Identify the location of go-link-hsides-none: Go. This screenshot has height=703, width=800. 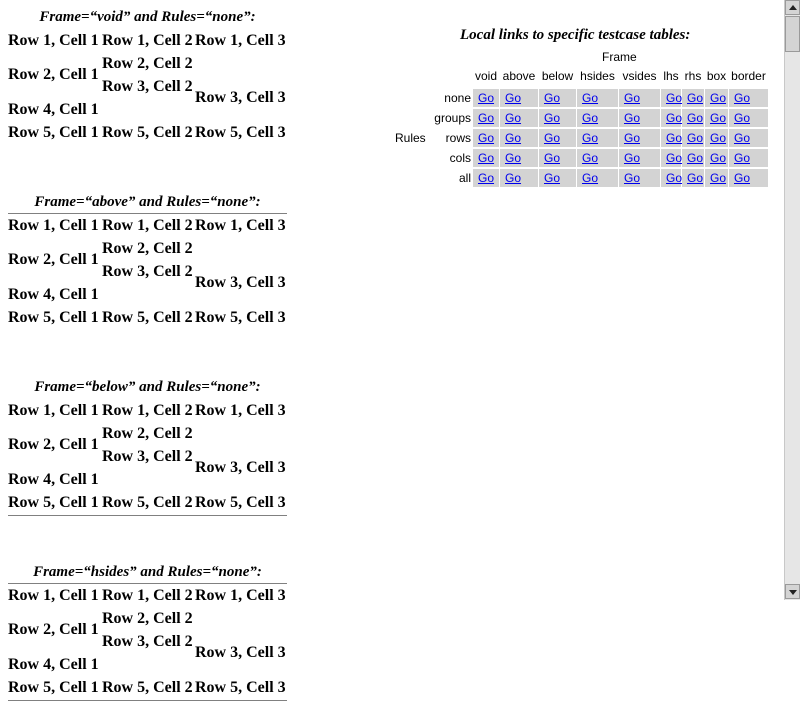
(590, 98).